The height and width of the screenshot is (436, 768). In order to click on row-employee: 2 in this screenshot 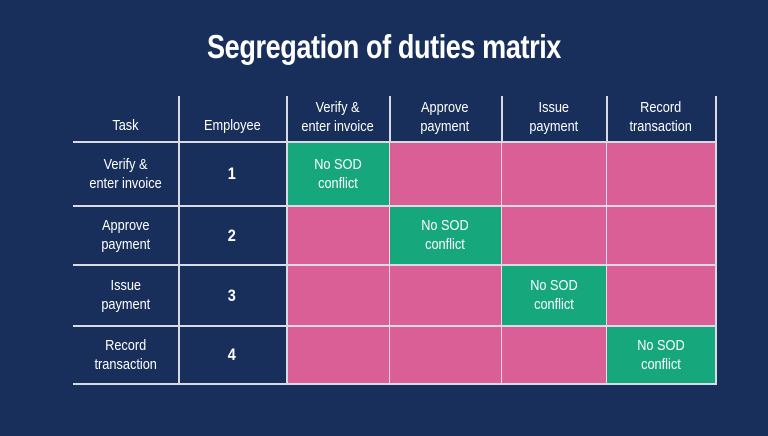, I will do `click(232, 235)`.